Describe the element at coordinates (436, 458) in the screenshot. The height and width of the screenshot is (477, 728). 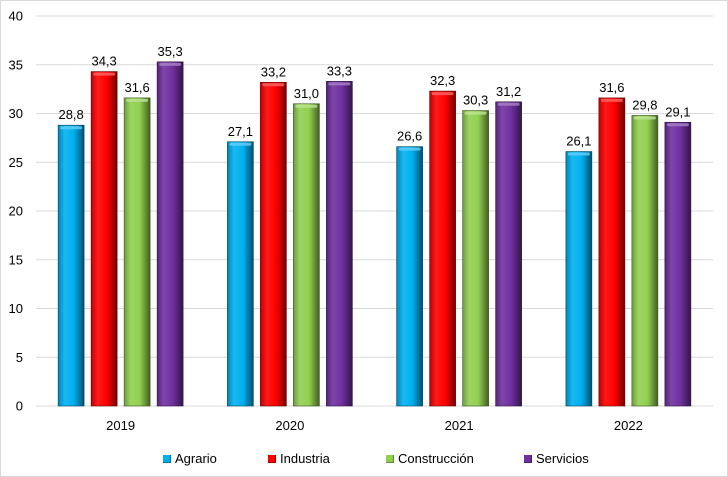
I see `legend-label: Construcción` at that location.